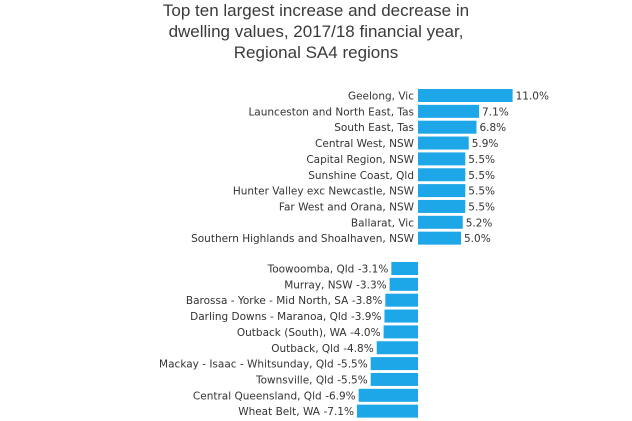 This screenshot has width=632, height=421. I want to click on category-label: Darling Downs - Maranoa, Qld, so click(268, 317).